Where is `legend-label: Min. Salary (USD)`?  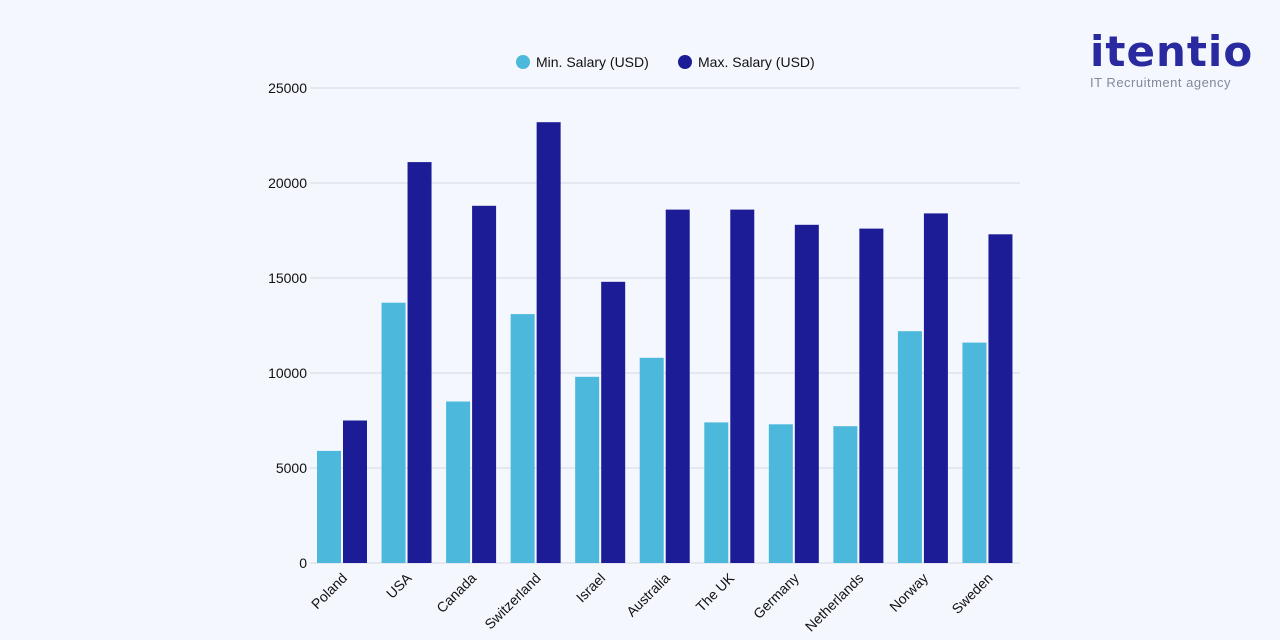
legend-label: Min. Salary (USD) is located at coordinates (592, 62).